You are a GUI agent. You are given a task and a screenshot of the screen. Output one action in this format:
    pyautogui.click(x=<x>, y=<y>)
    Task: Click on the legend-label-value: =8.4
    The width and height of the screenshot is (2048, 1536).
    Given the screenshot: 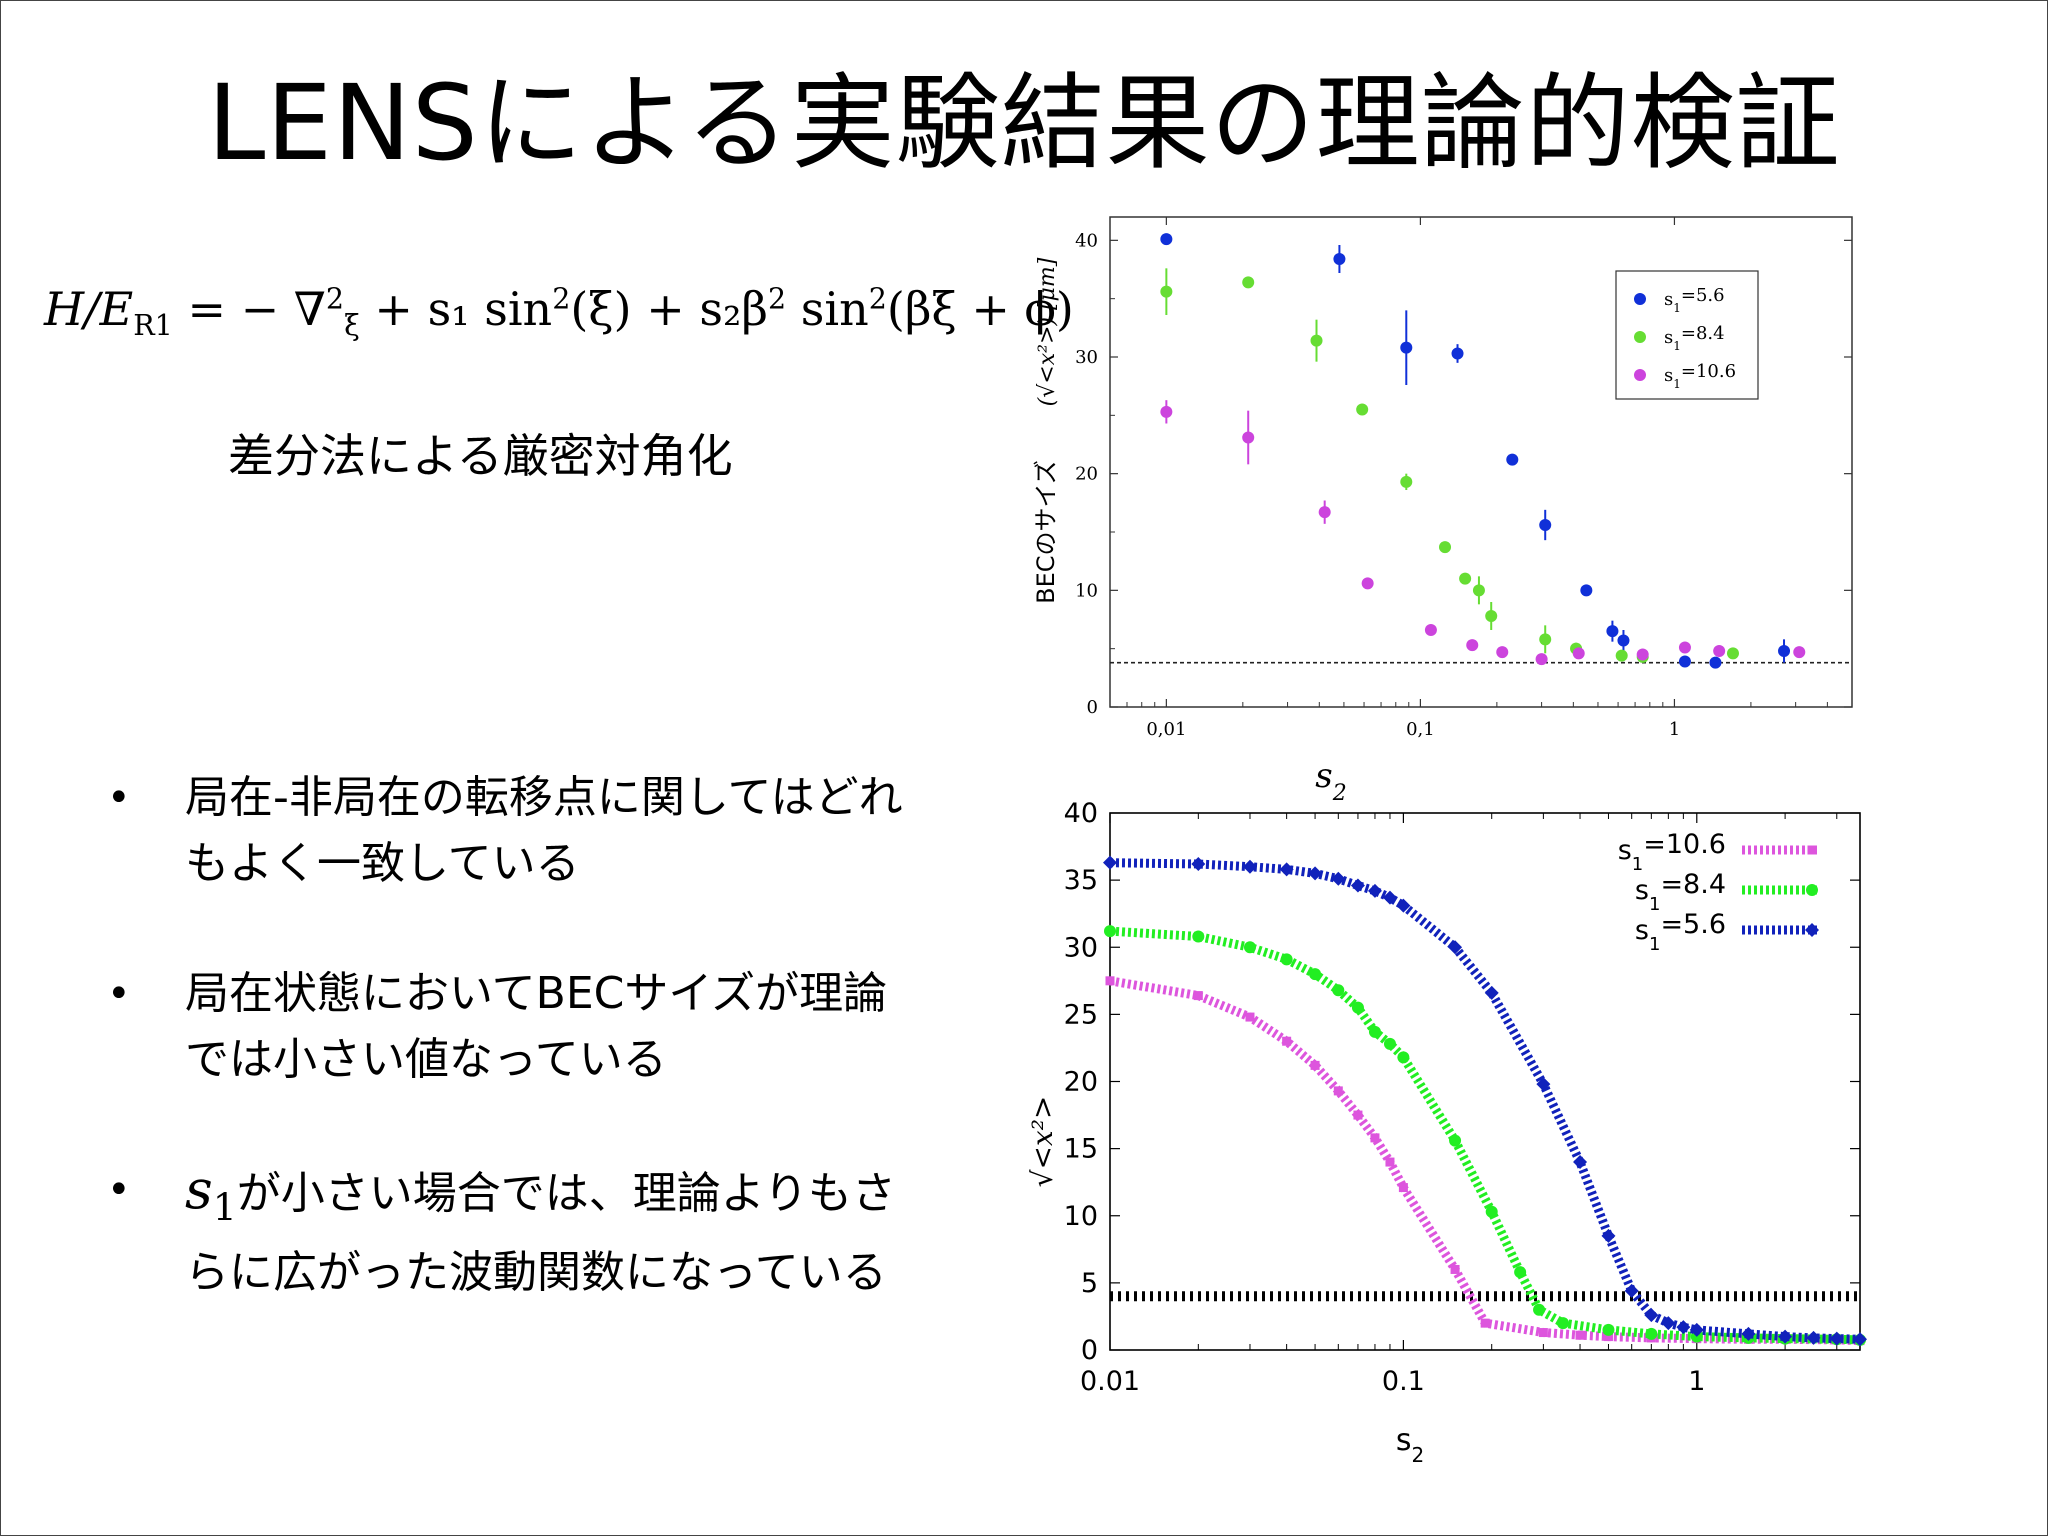 What is the action you would take?
    pyautogui.click(x=1703, y=333)
    